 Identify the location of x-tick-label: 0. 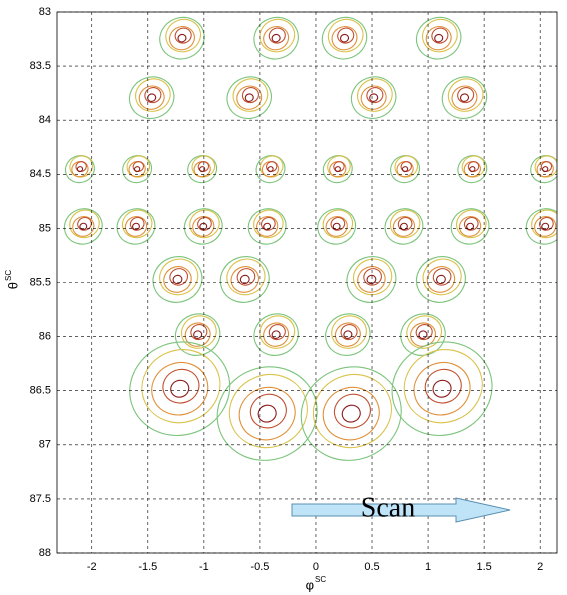
(316, 567).